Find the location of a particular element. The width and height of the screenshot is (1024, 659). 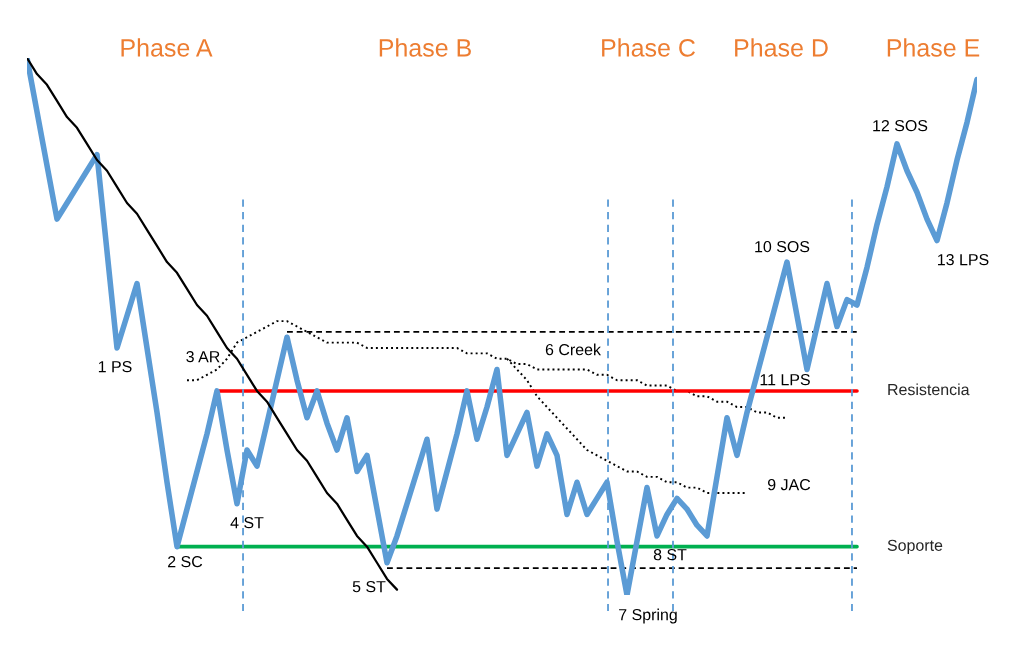

text: Phase B is located at coordinates (425, 47).